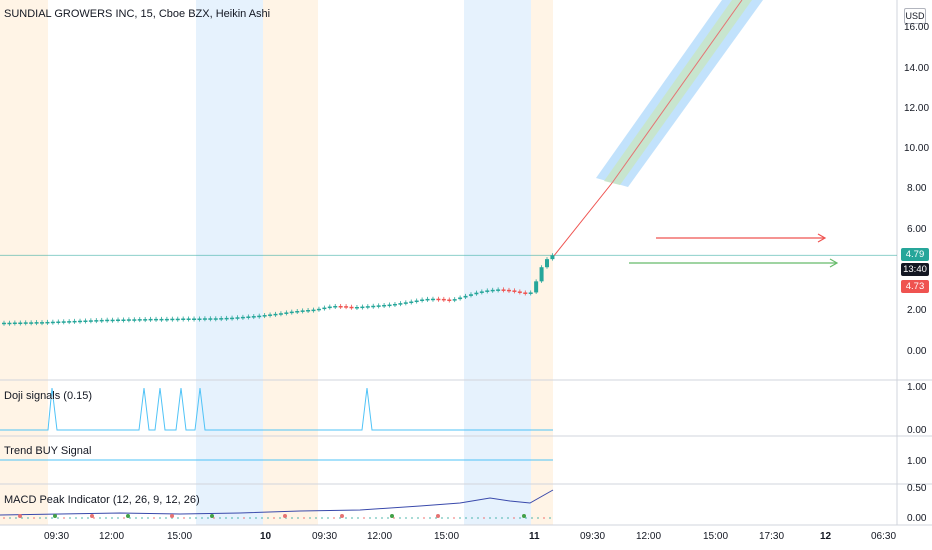 This screenshot has width=932, height=550. Describe the element at coordinates (917, 229) in the screenshot. I see `price-tick: 6.00` at that location.